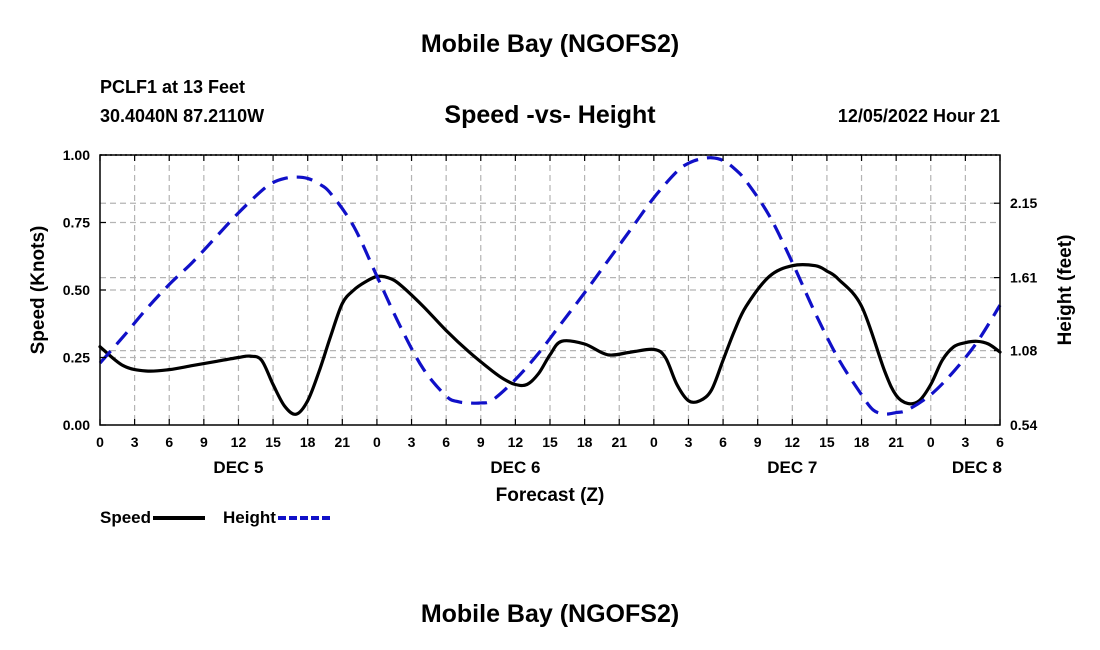 The height and width of the screenshot is (650, 1100). What do you see at coordinates (76, 290) in the screenshot?
I see `y-tick-label: 0.50` at bounding box center [76, 290].